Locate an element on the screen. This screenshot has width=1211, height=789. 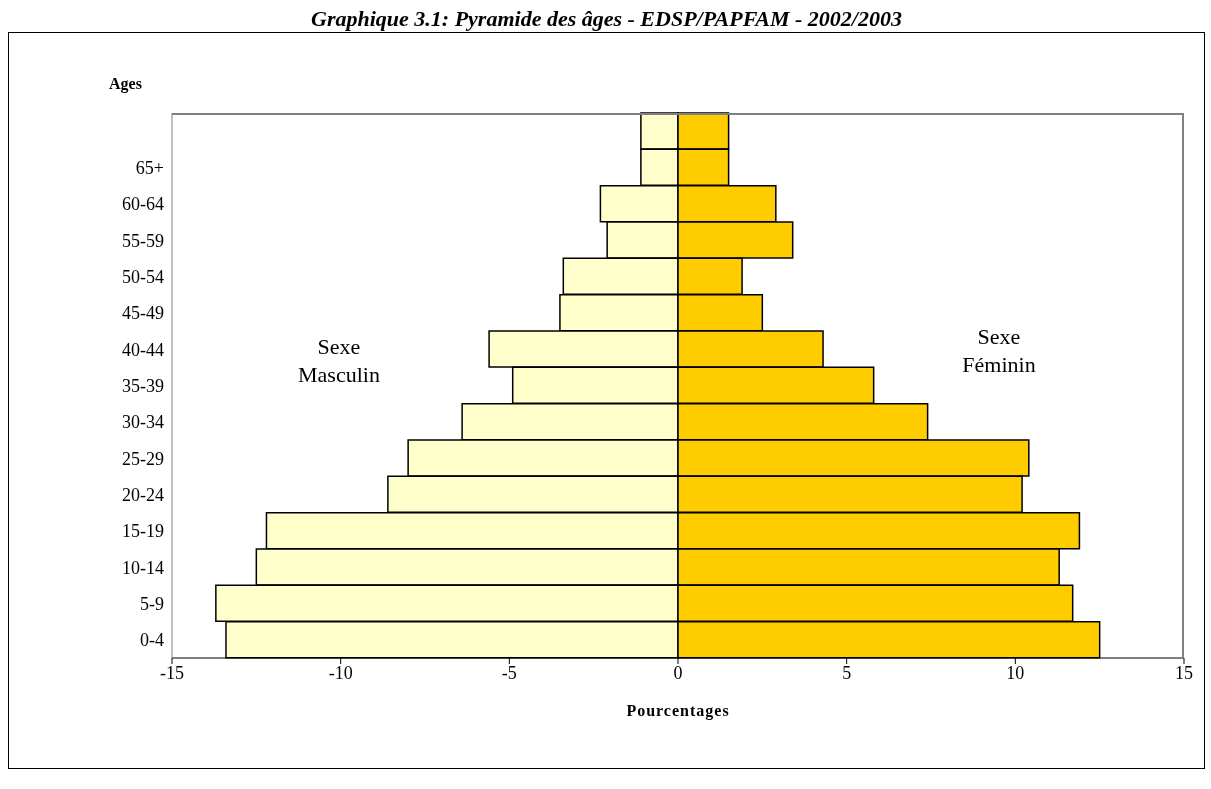
y-tick-label: 40-44 is located at coordinates (143, 349).